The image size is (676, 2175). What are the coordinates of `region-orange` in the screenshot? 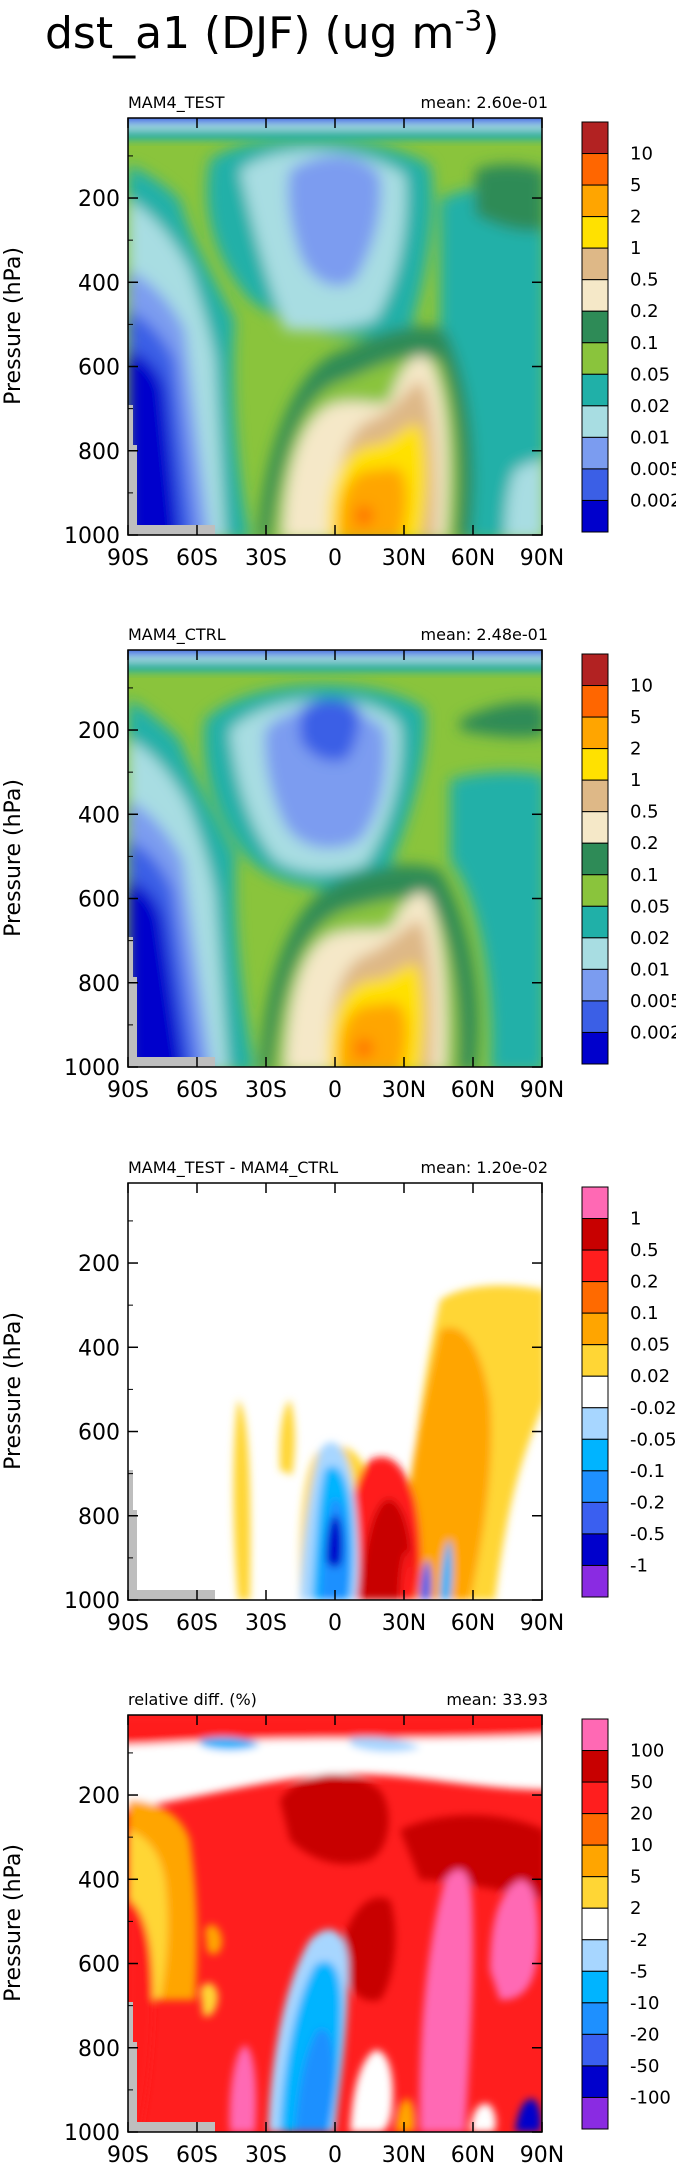 It's located at (373, 1034).